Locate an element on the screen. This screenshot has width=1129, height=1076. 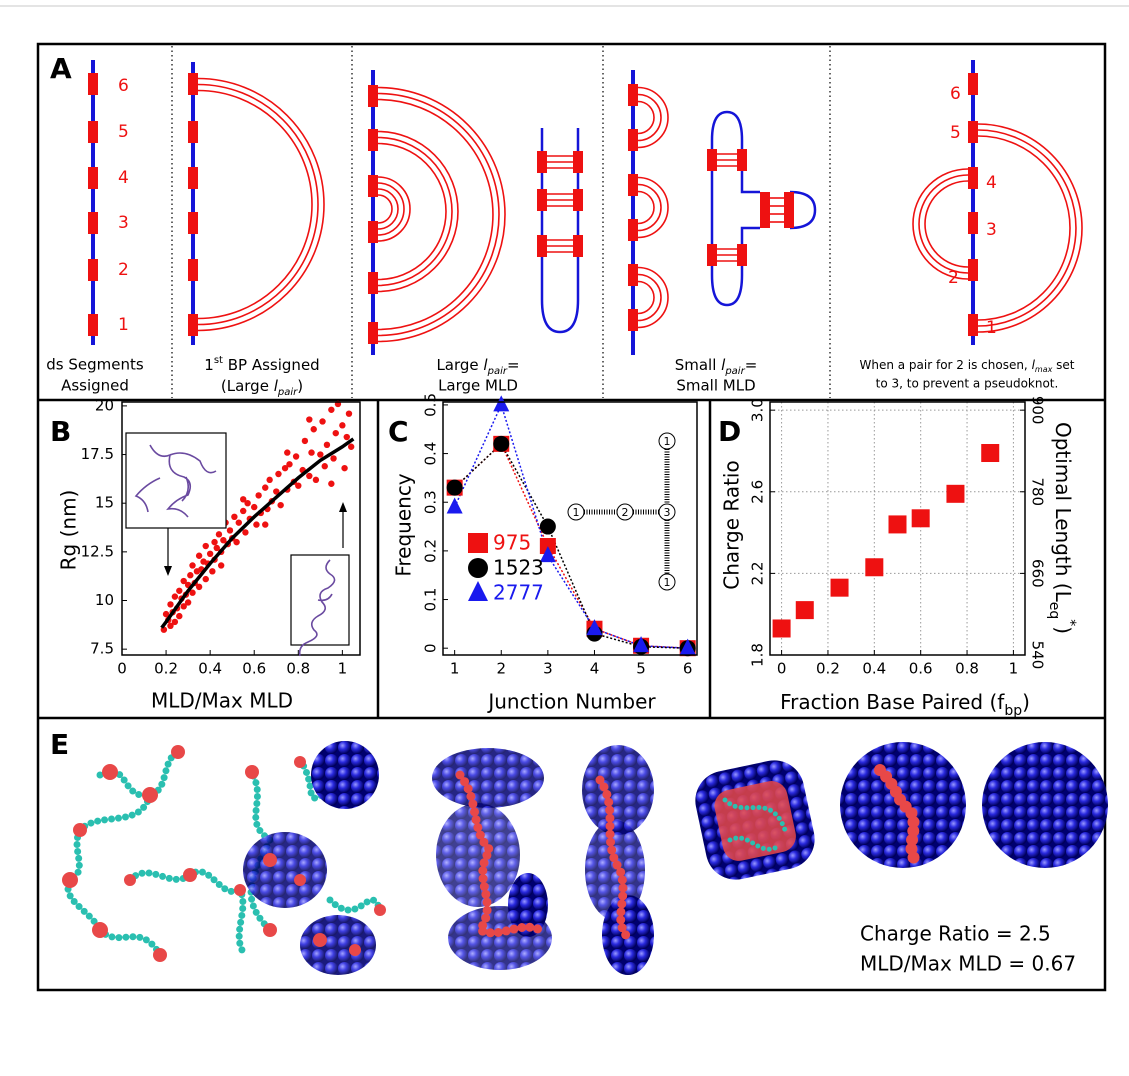
y2-axis-title: eq is located at coordinates (1054, 611).